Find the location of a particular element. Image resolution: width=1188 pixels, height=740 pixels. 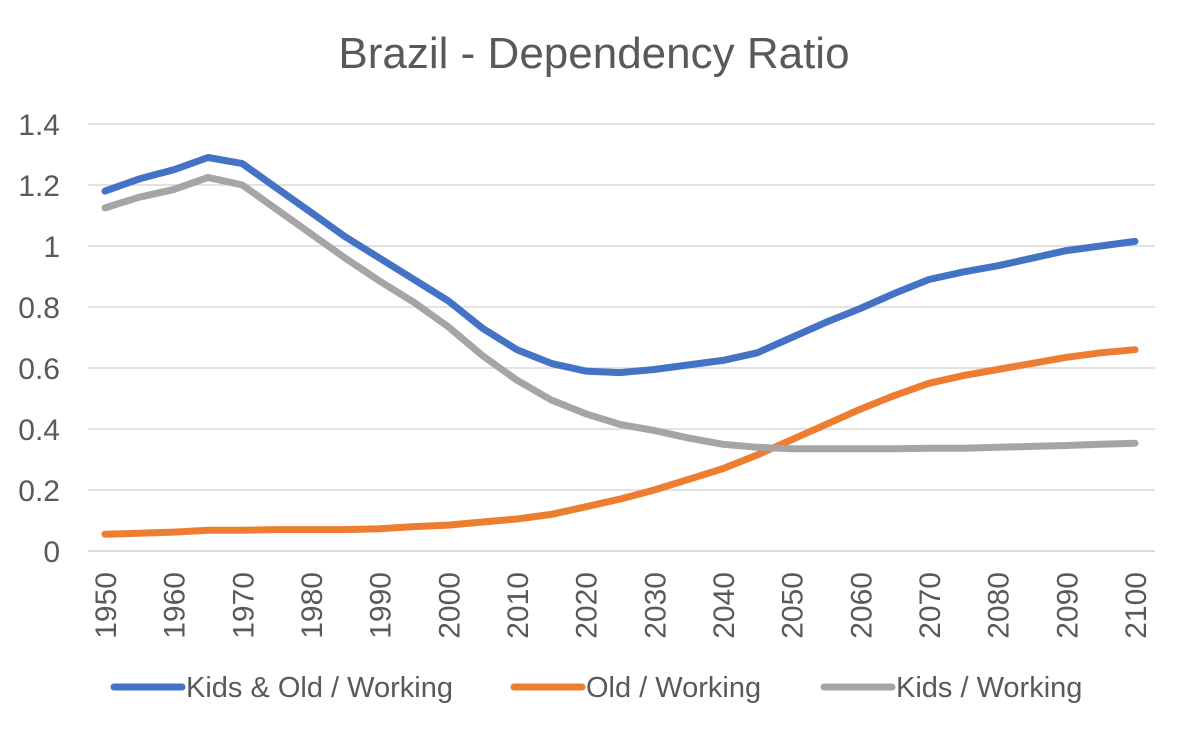

y-tick-label: 0.4 is located at coordinates (39, 430).